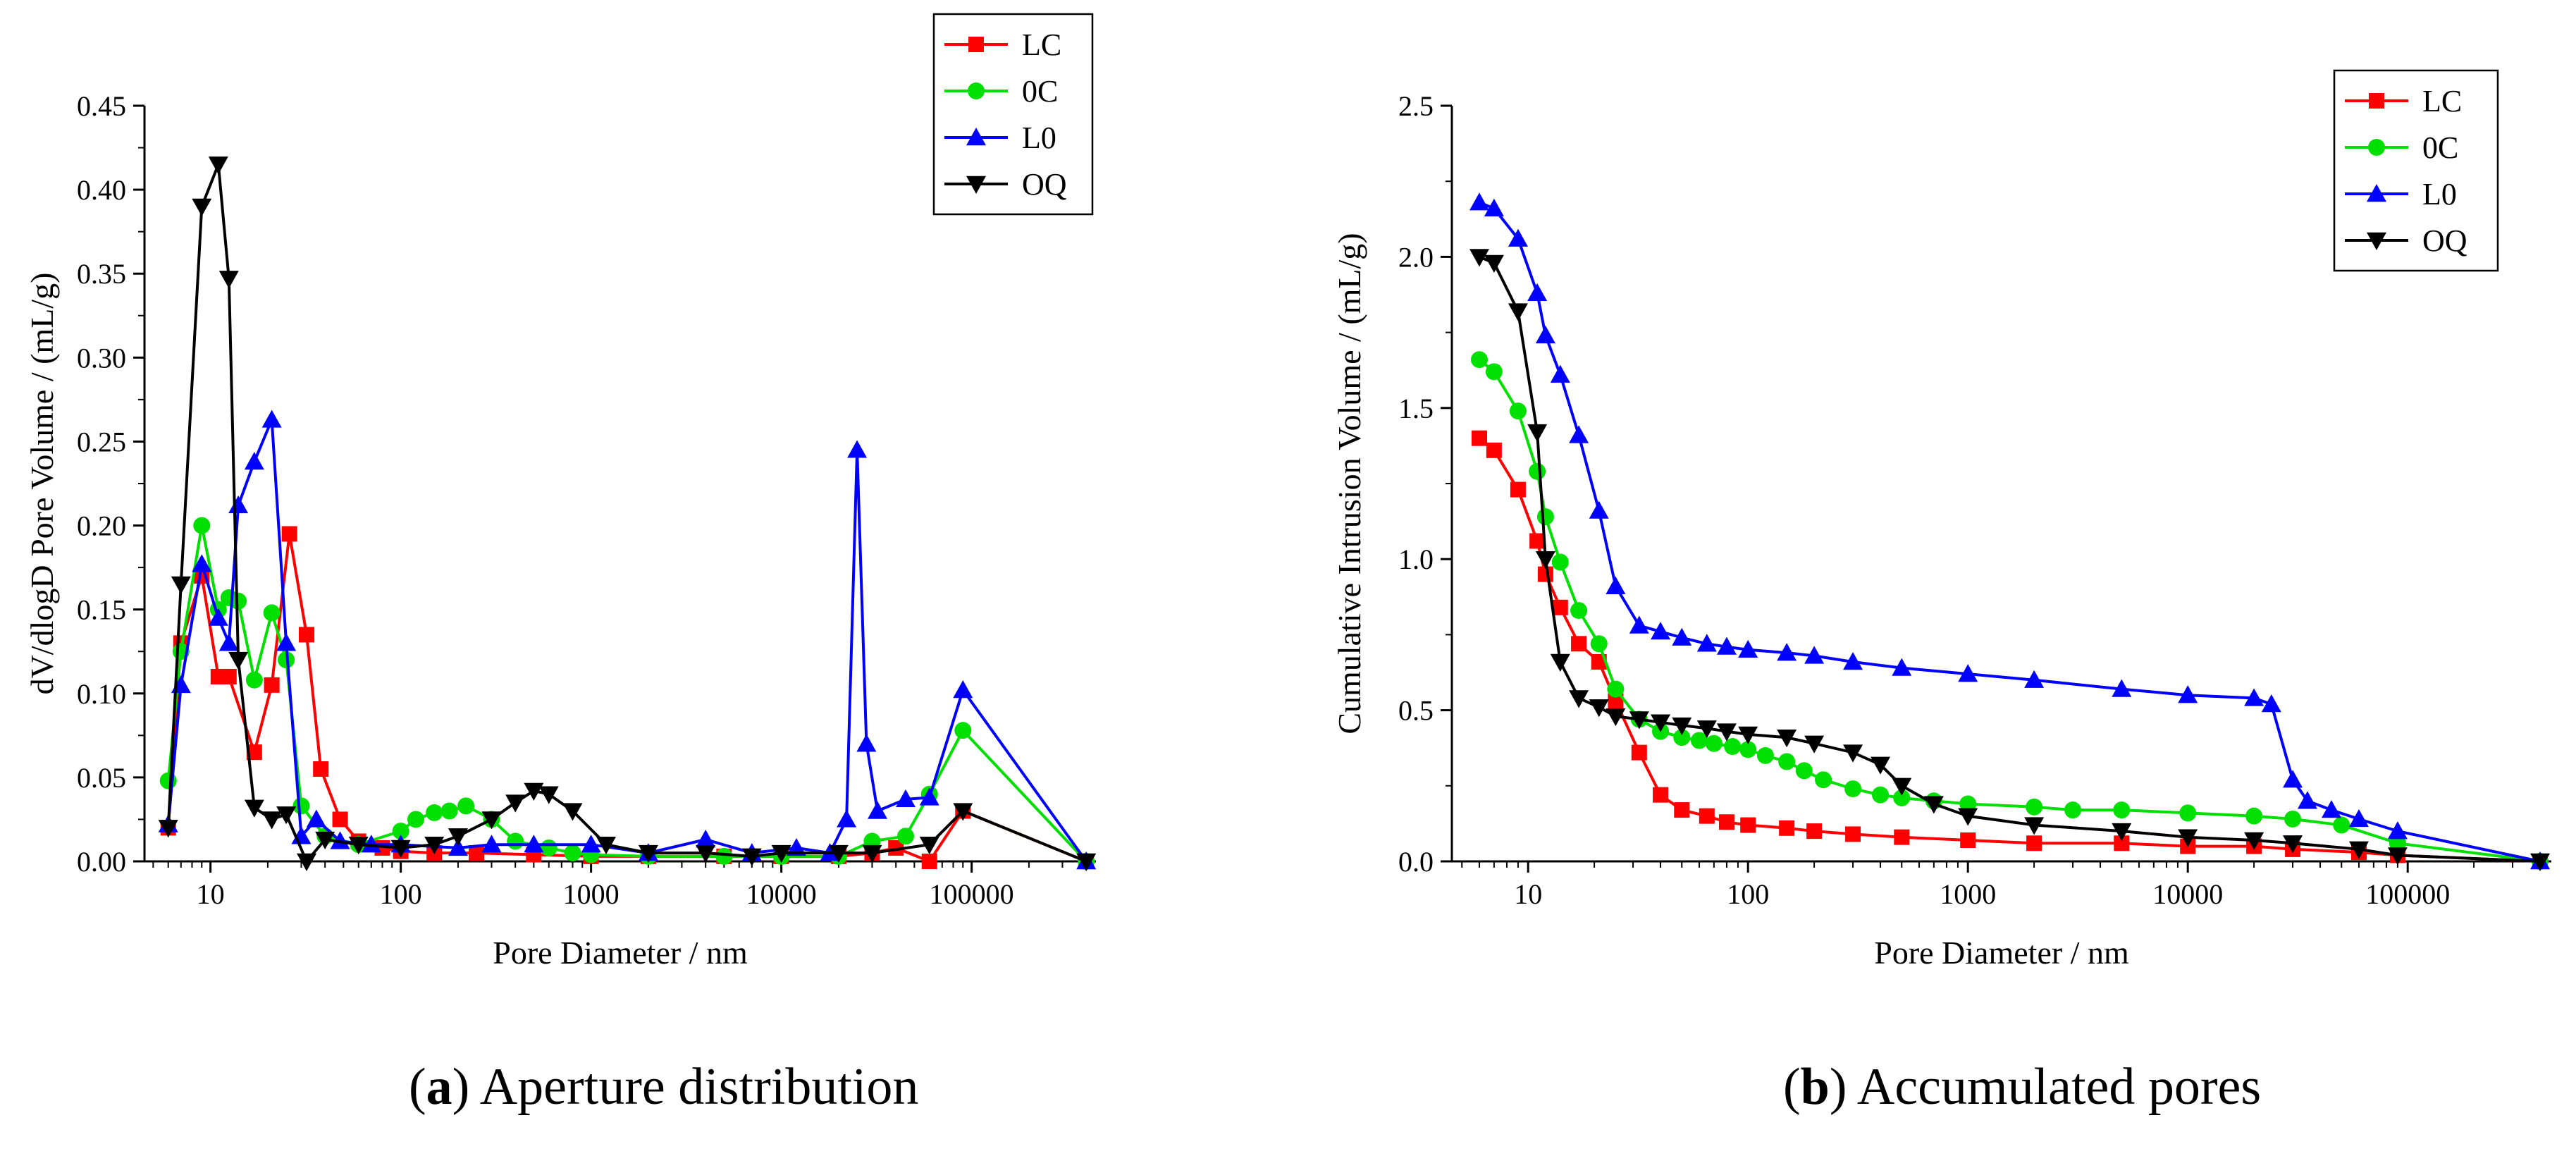  What do you see at coordinates (2440, 147) in the screenshot?
I see `chartb-legend-label: 0C` at bounding box center [2440, 147].